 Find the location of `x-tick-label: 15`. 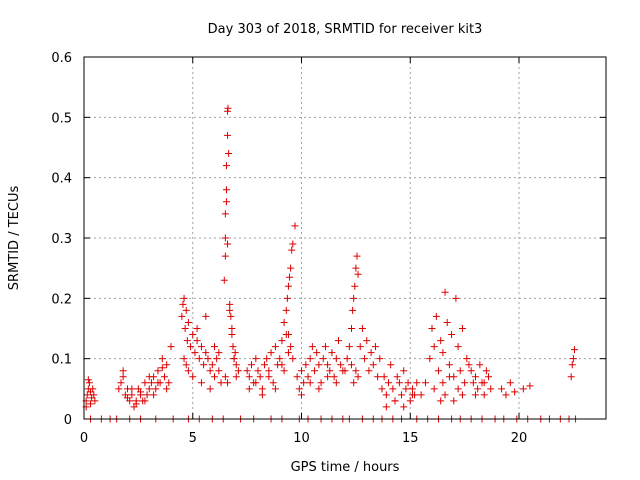

x-tick-label: 15 is located at coordinates (410, 438).